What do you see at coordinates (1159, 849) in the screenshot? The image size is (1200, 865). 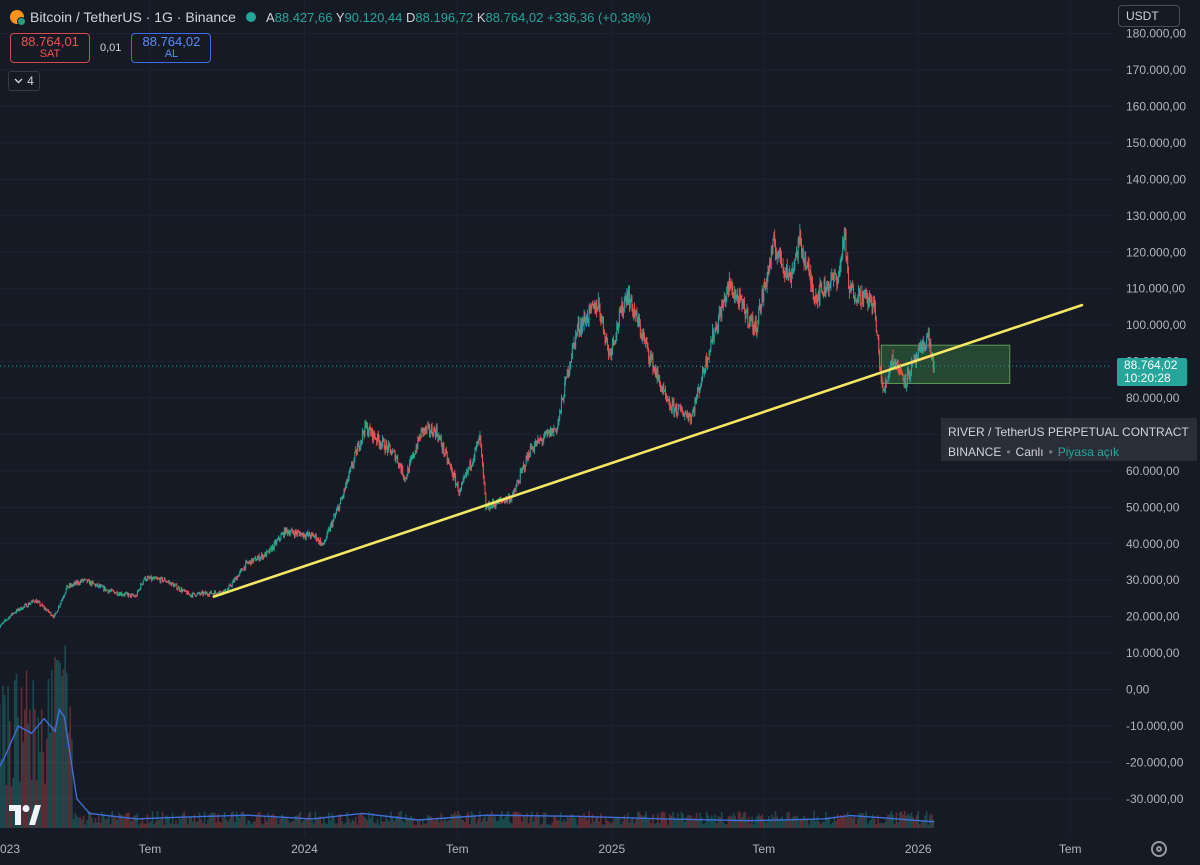 I see `gear-icon` at bounding box center [1159, 849].